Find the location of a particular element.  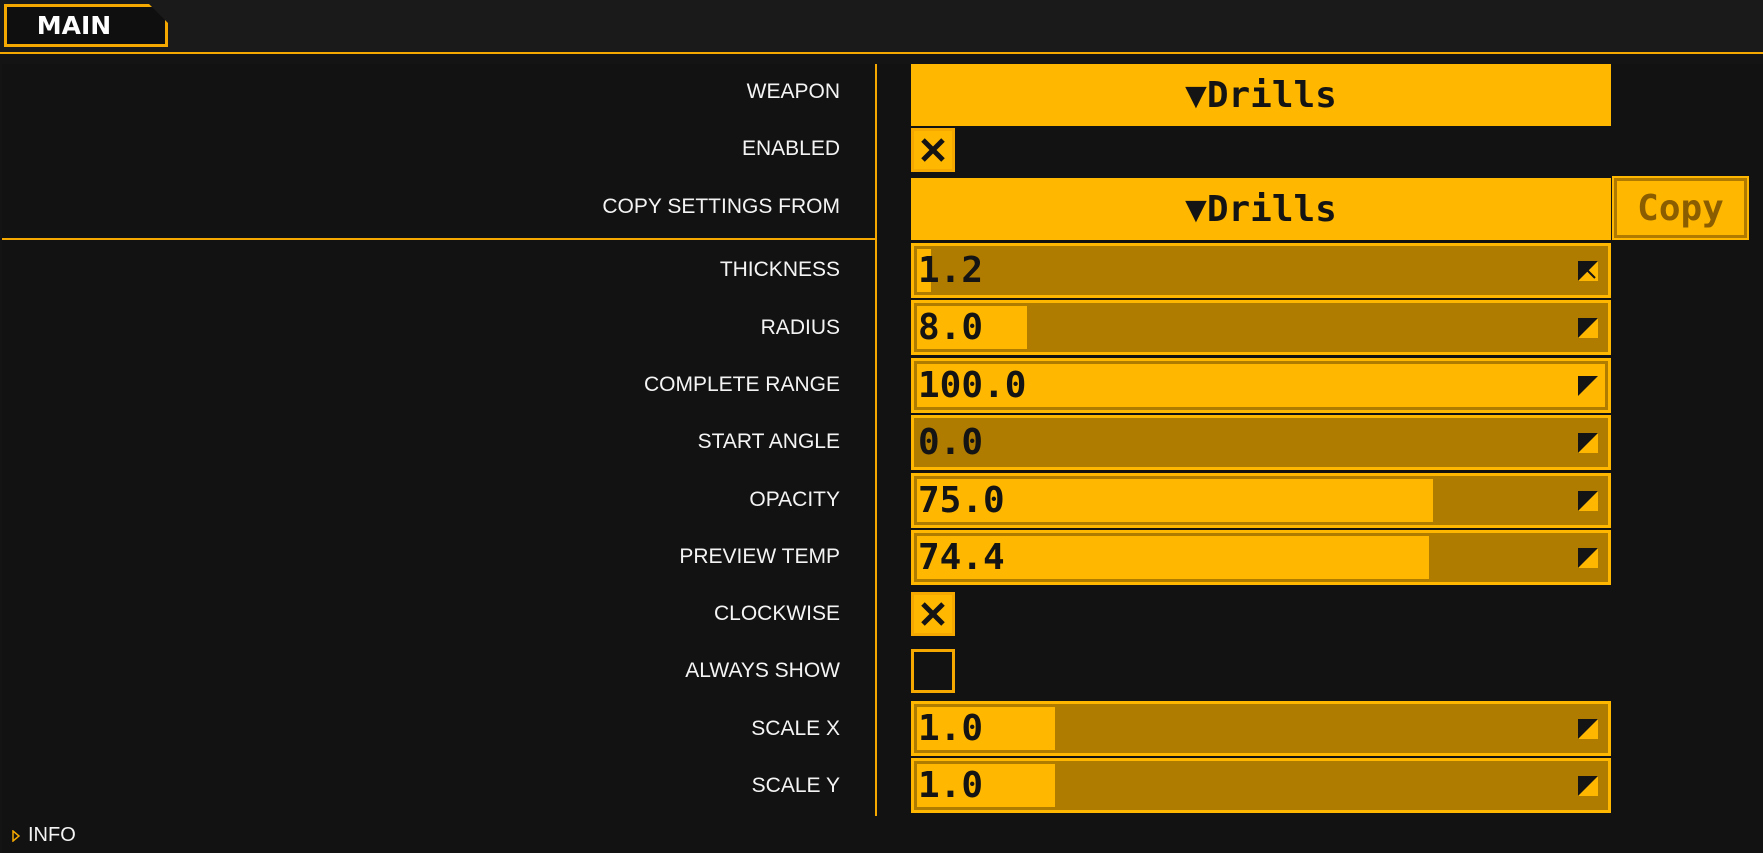

info-section-toggle: INFO is located at coordinates (44, 835).